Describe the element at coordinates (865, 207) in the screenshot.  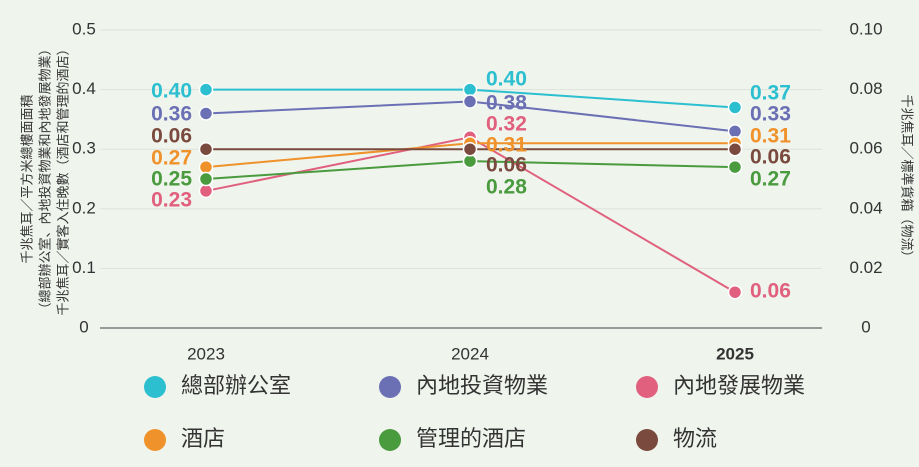
I see `y2-tick-label: 0.04` at that location.